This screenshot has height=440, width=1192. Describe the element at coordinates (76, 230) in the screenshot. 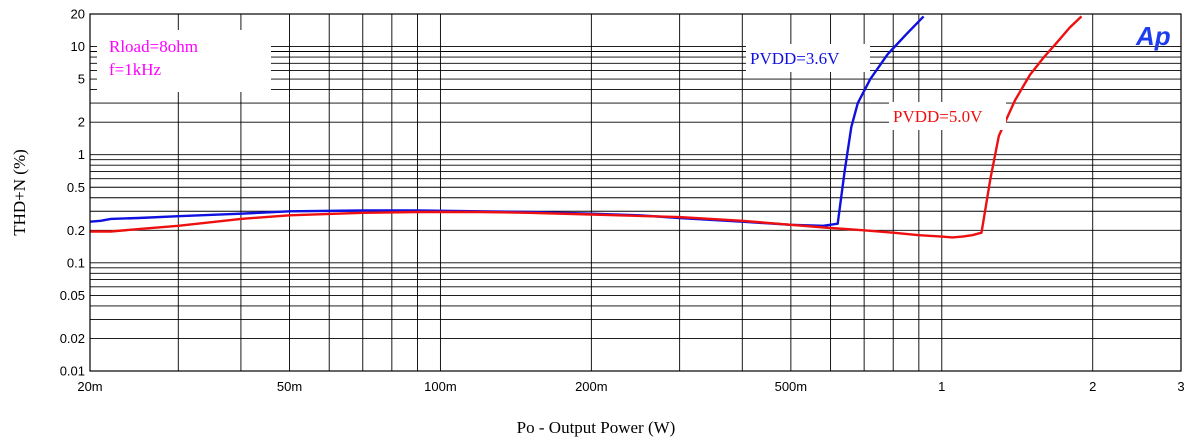

I see `y-tick-label-4: 0.2` at that location.